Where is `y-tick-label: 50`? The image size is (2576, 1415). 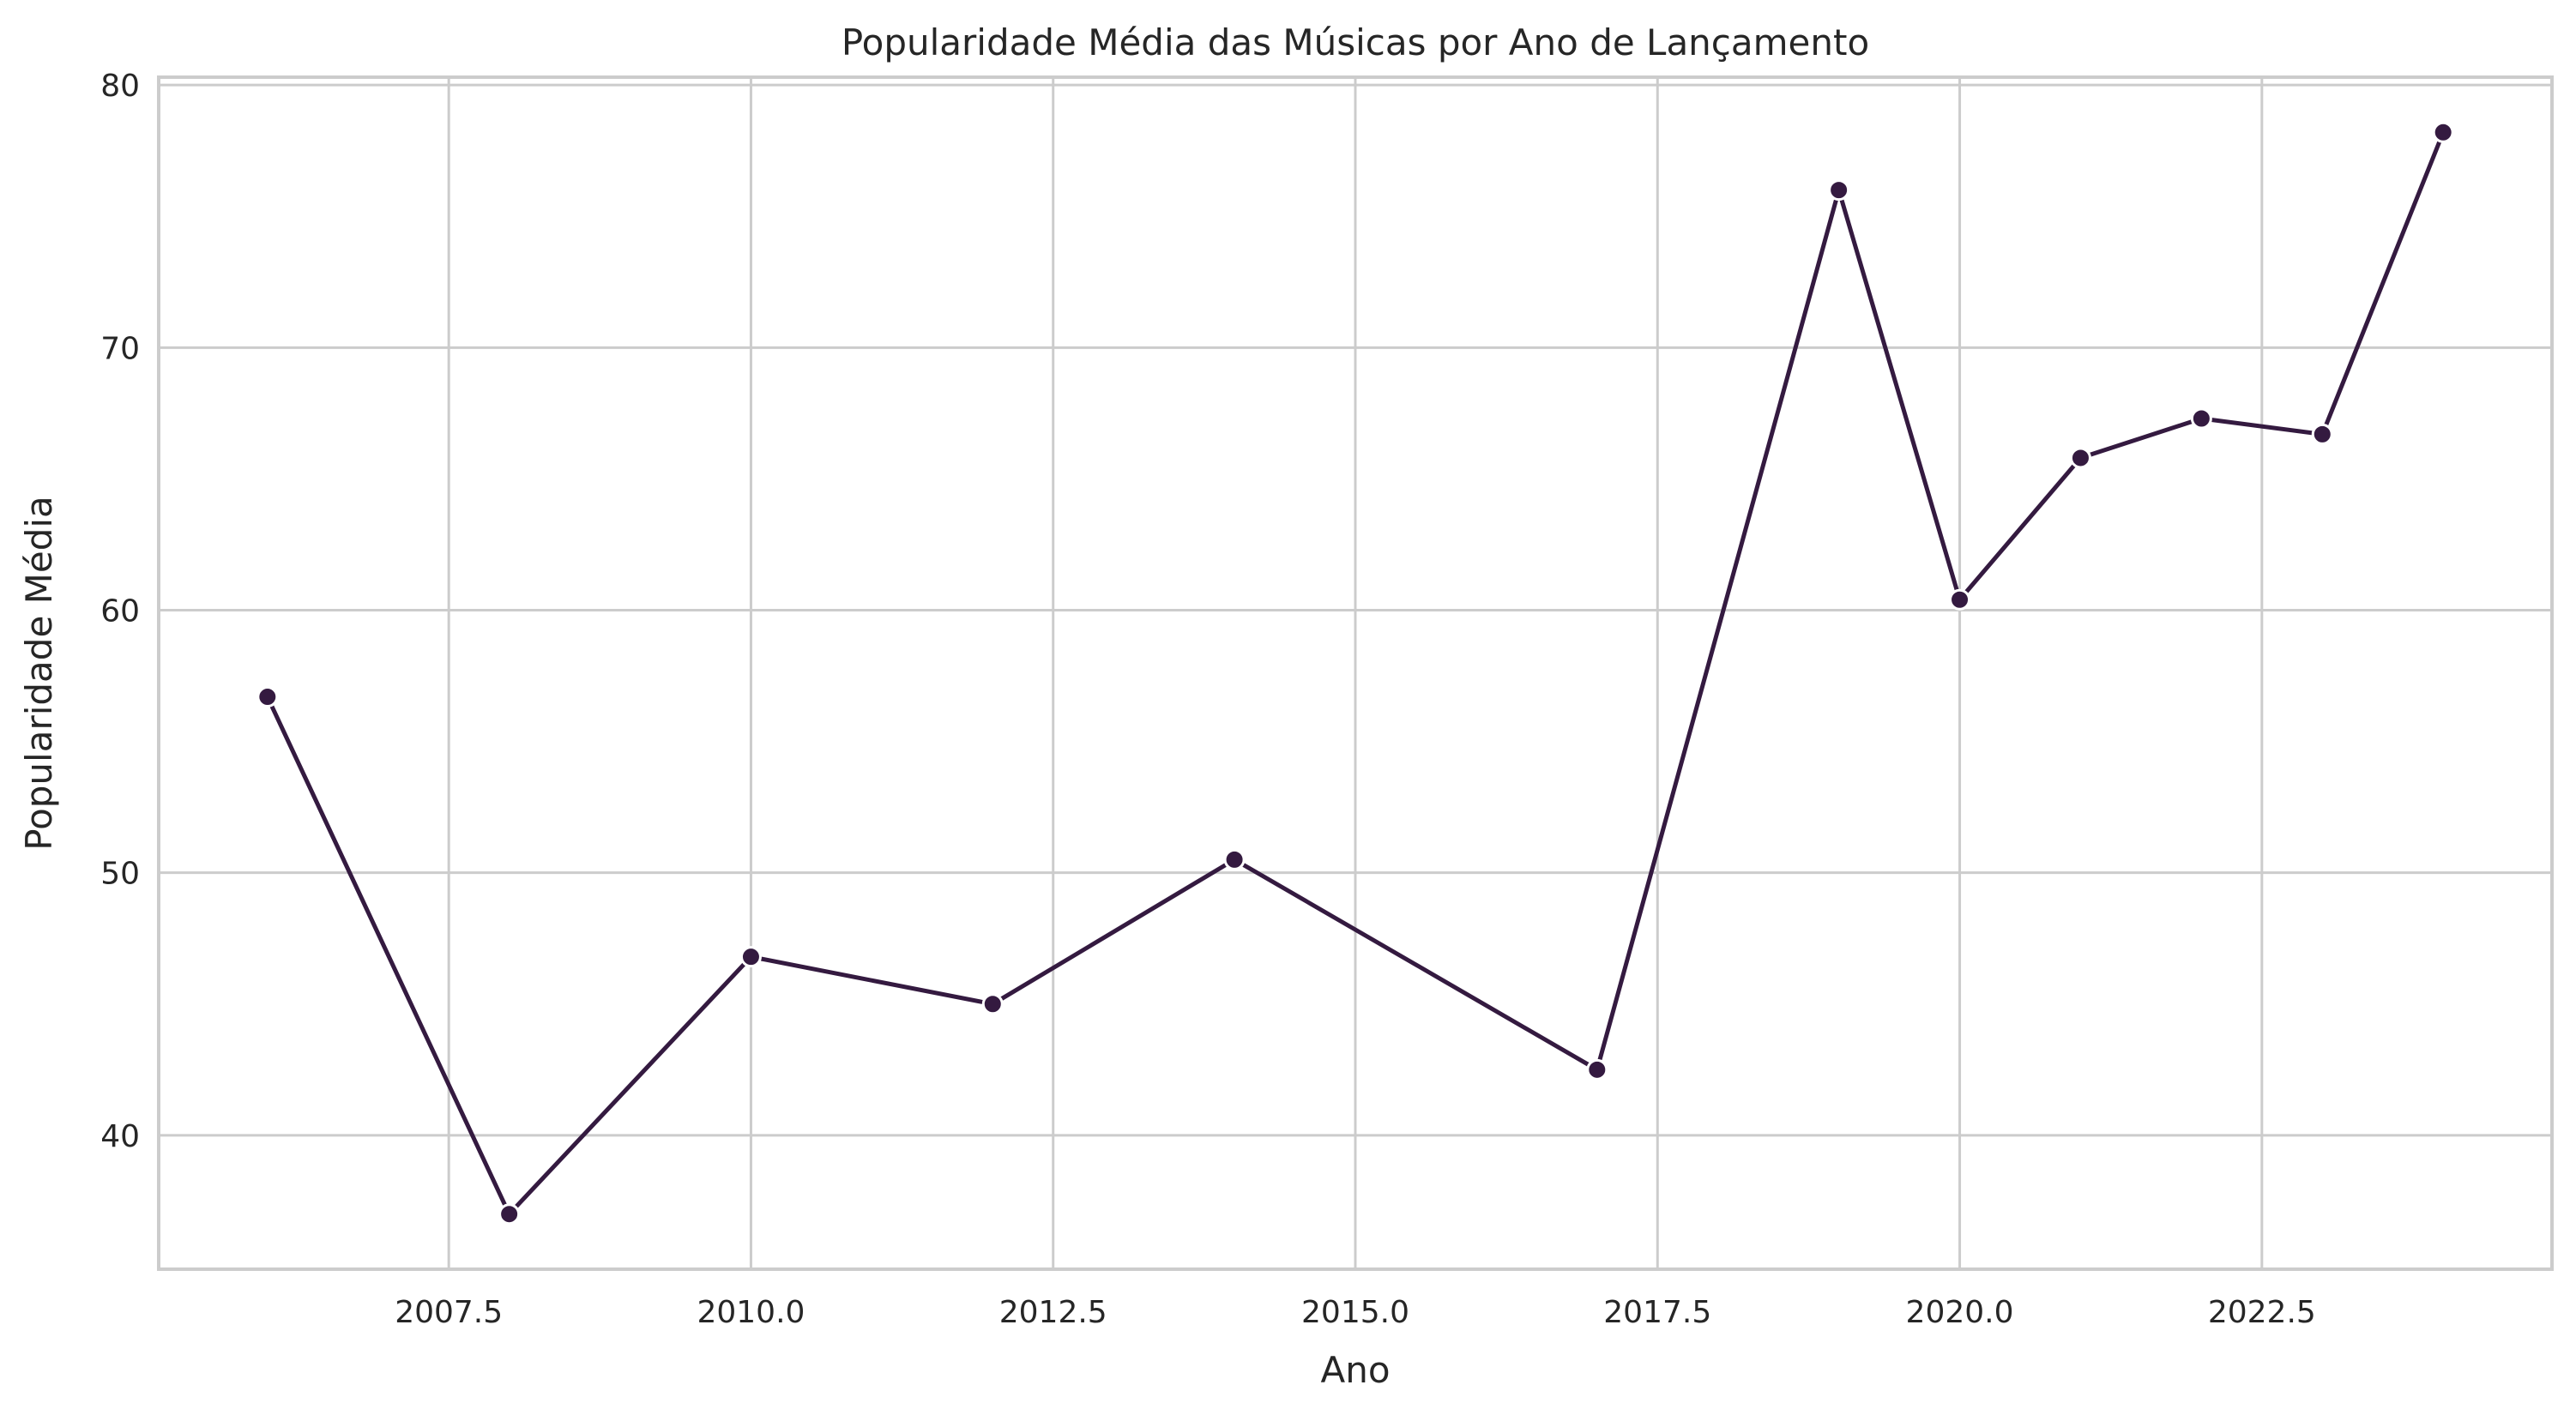 y-tick-label: 50 is located at coordinates (120, 874).